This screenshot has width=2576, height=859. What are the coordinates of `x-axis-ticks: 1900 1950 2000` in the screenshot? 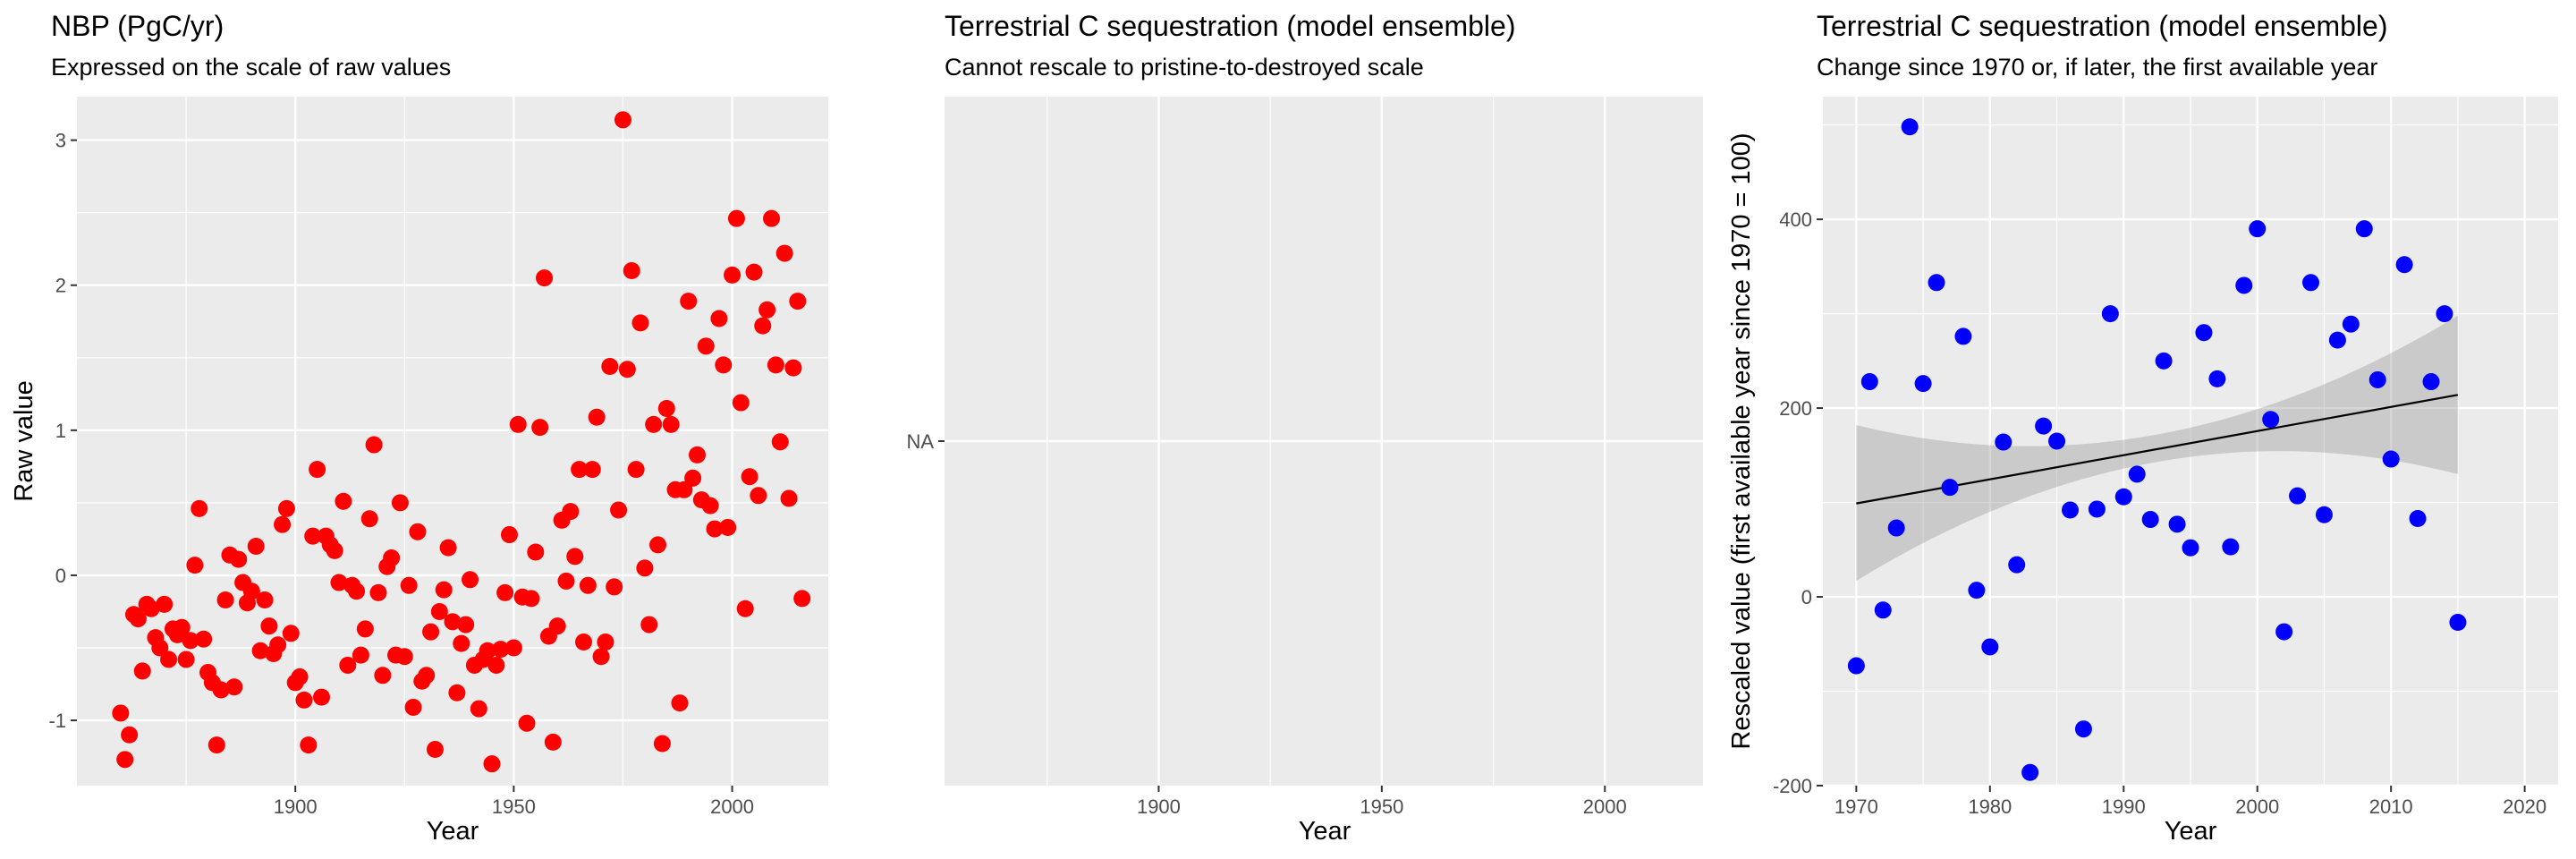 It's located at (514, 802).